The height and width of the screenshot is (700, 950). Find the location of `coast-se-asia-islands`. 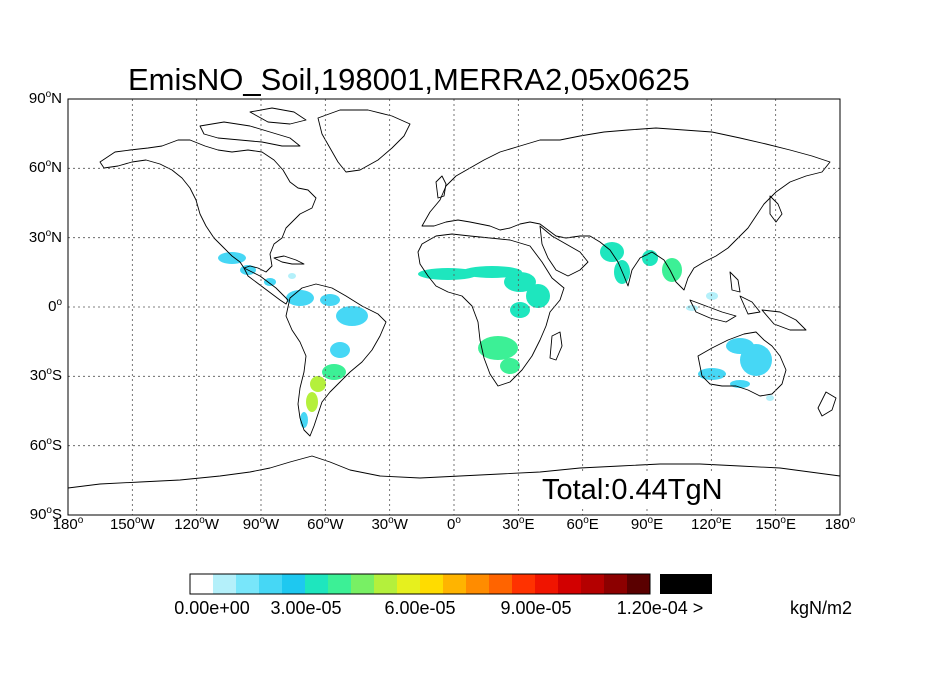

coast-se-asia-islands is located at coordinates (748, 301).